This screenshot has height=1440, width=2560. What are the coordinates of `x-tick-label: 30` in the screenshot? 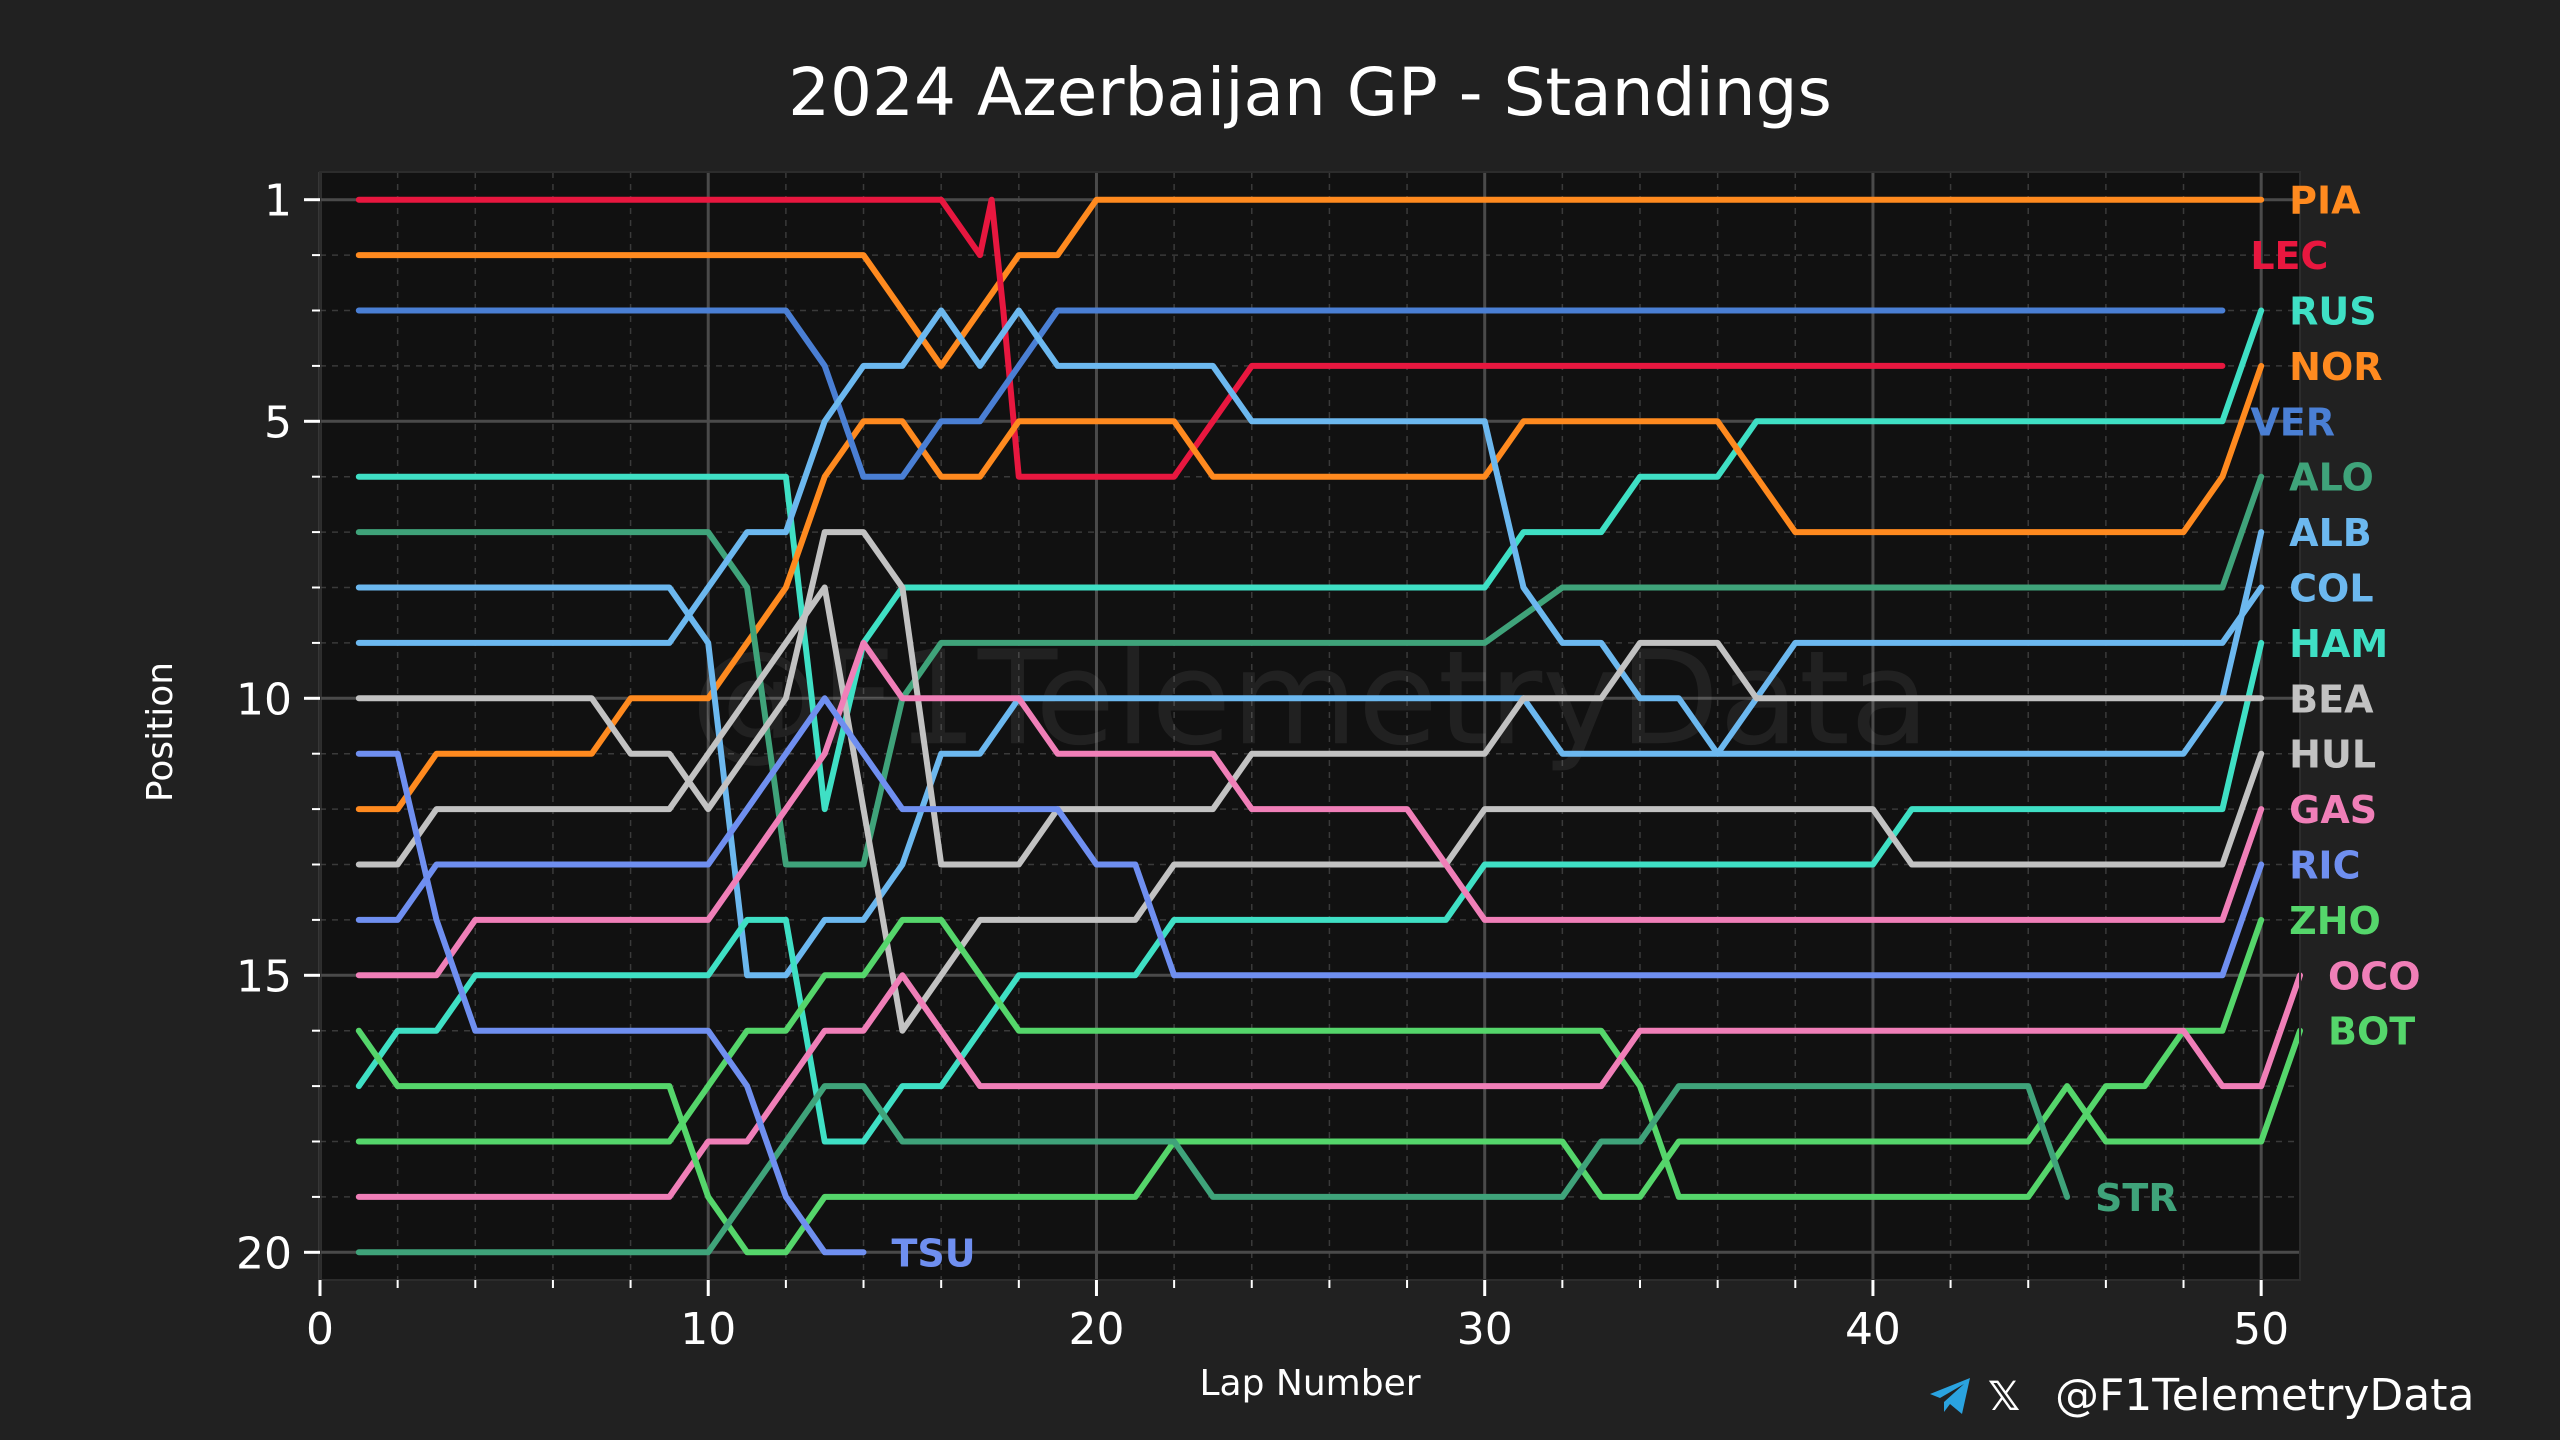 It's located at (1485, 1329).